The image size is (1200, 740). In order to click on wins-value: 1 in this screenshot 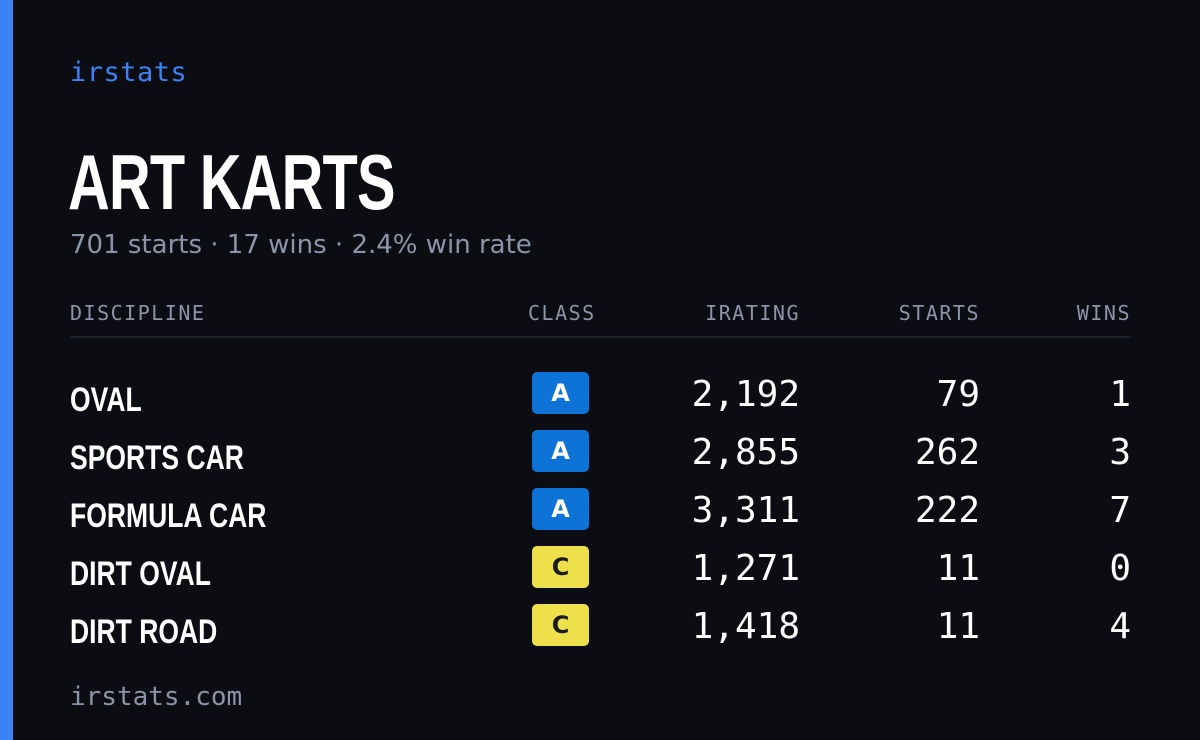, I will do `click(1120, 394)`.